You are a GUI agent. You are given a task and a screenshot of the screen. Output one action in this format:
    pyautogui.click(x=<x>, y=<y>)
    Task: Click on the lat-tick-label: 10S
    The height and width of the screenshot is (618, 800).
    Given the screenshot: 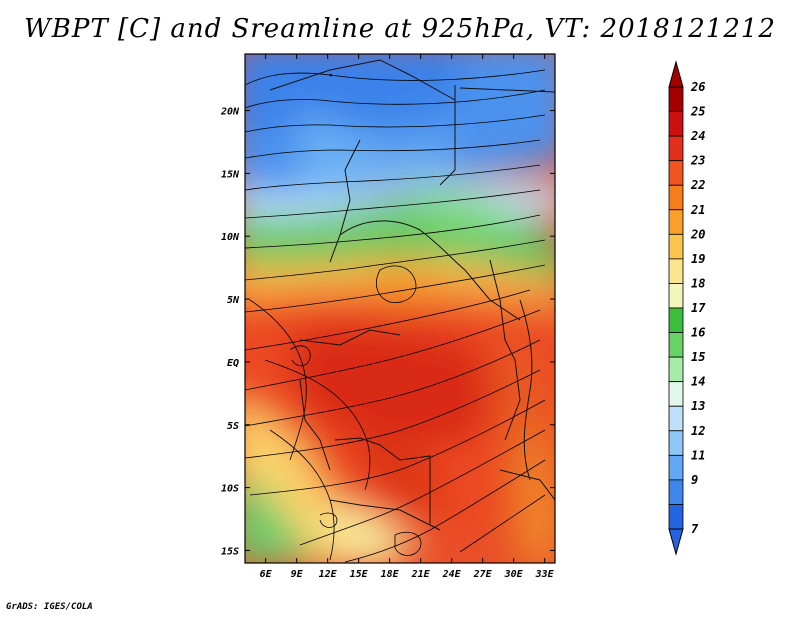 What is the action you would take?
    pyautogui.click(x=230, y=489)
    